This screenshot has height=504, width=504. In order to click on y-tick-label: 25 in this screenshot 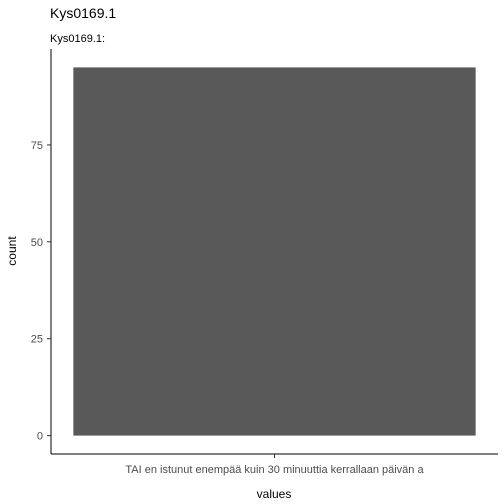, I will do `click(37, 340)`.